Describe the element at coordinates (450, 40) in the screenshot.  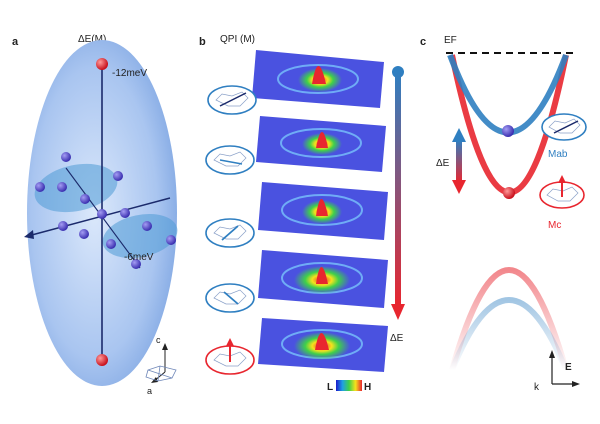
I see `fermi-label: EF` at that location.